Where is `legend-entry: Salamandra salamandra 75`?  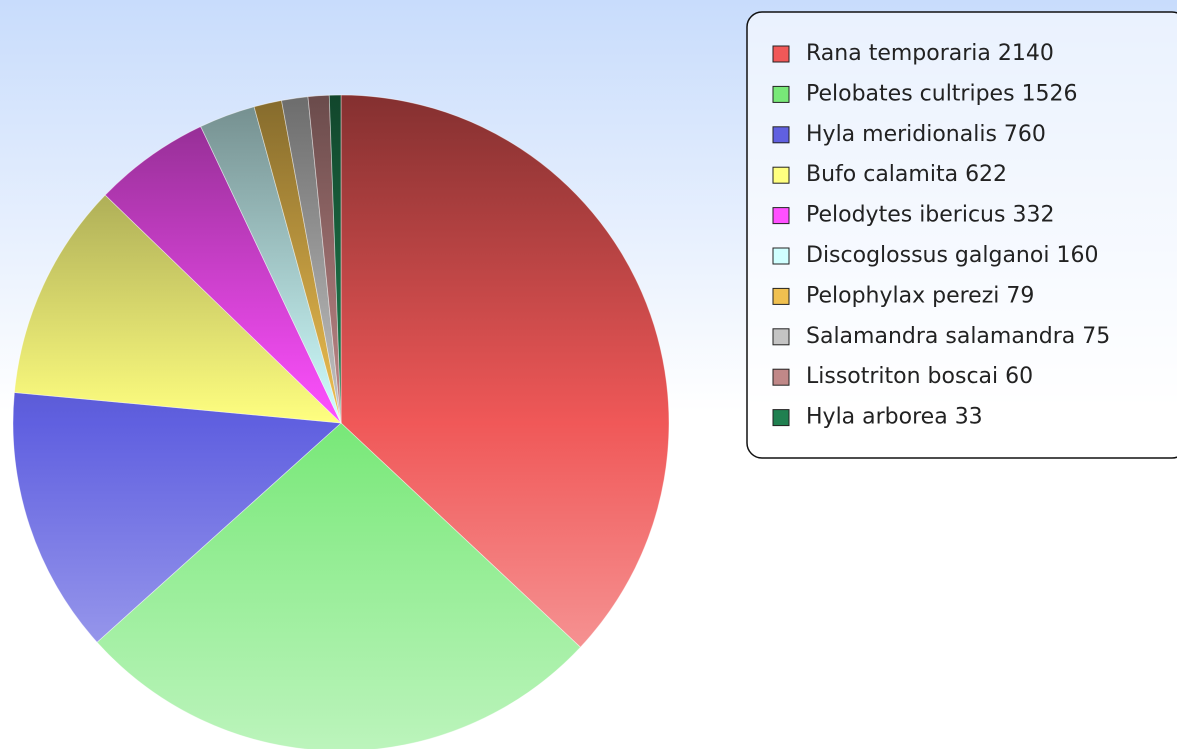
legend-entry: Salamandra salamandra 75 is located at coordinates (958, 336).